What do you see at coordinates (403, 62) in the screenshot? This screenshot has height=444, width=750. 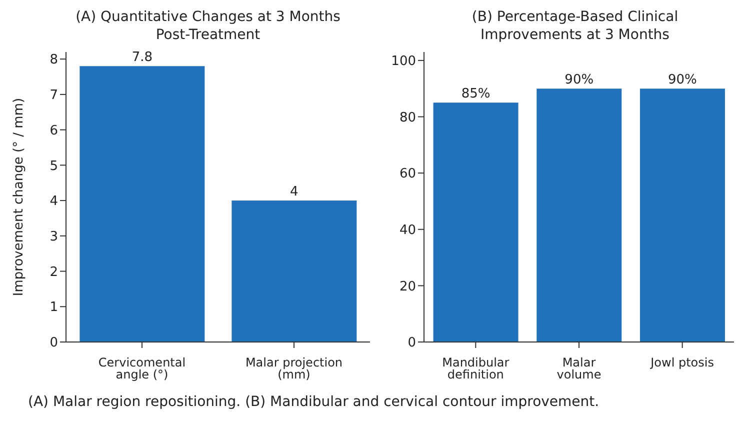 I see `y-tick-label: 100` at bounding box center [403, 62].